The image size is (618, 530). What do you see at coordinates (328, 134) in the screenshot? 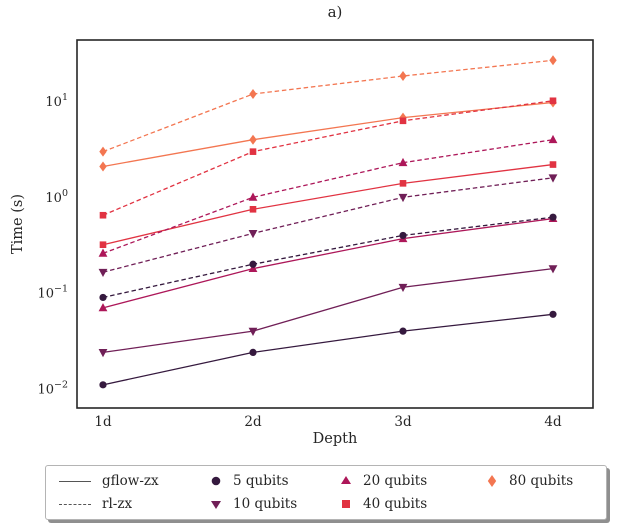
I see `series-line-80q-gflow-zx` at bounding box center [328, 134].